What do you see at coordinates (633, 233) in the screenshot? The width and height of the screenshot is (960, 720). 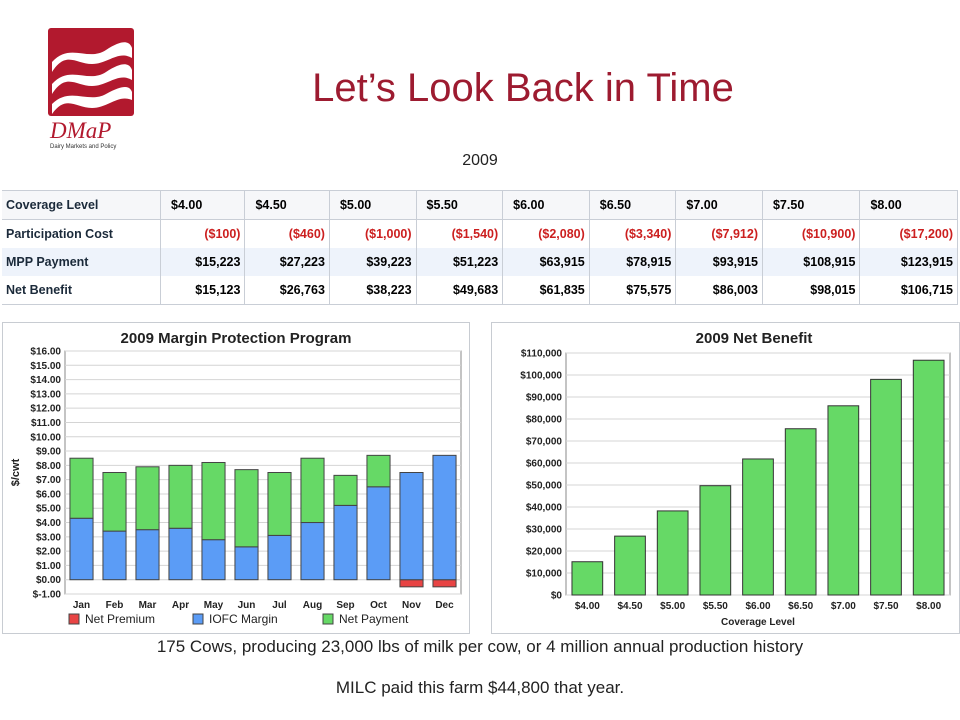 I see `table-cell: ($3,340)` at bounding box center [633, 233].